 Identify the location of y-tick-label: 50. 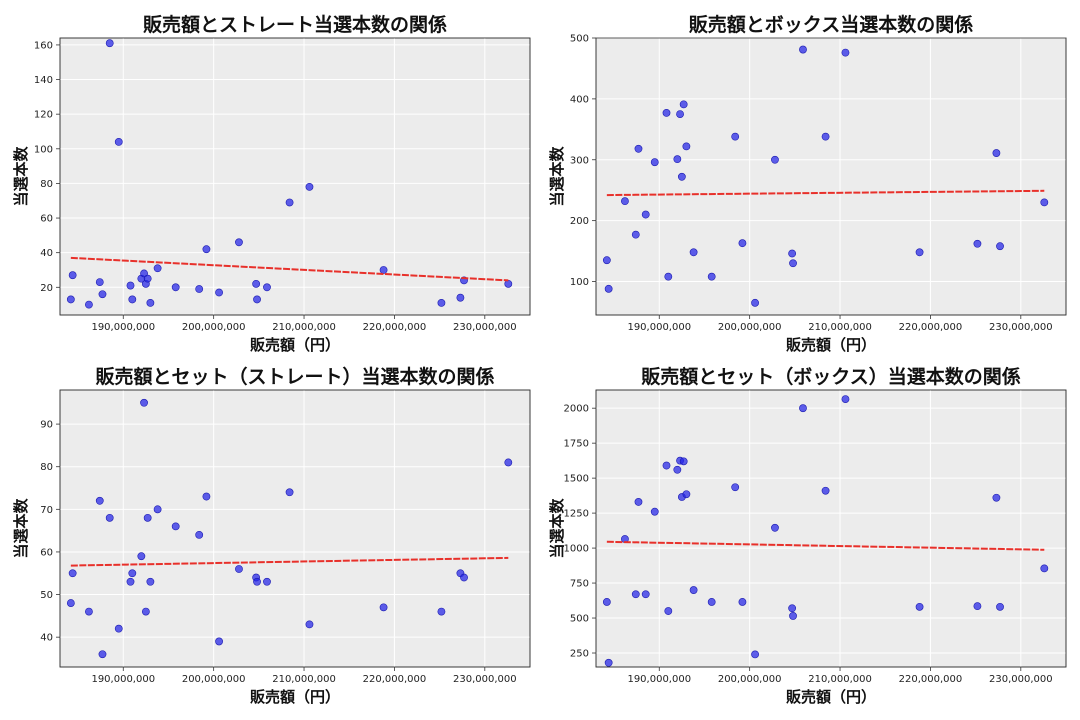
(46, 595).